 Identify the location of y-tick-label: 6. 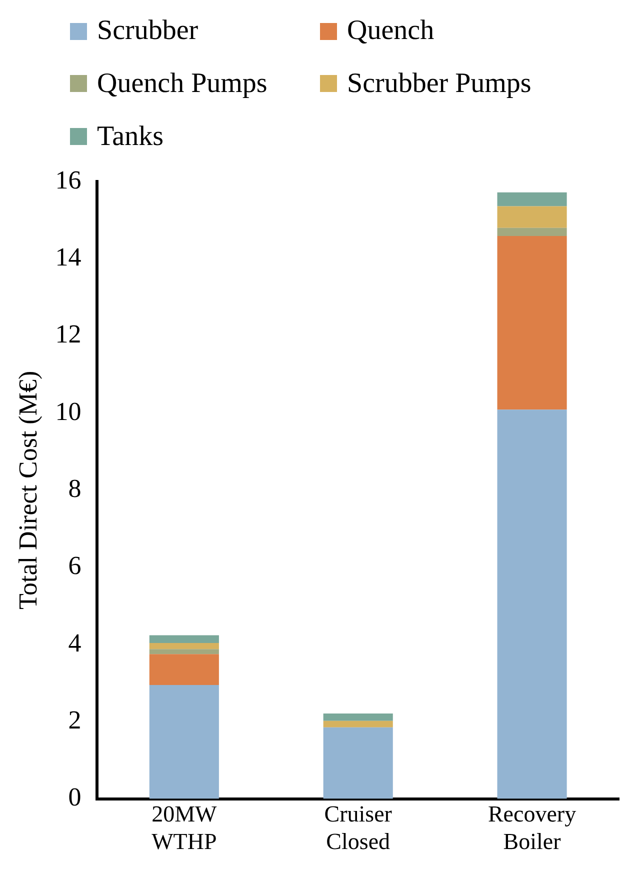
(75, 565).